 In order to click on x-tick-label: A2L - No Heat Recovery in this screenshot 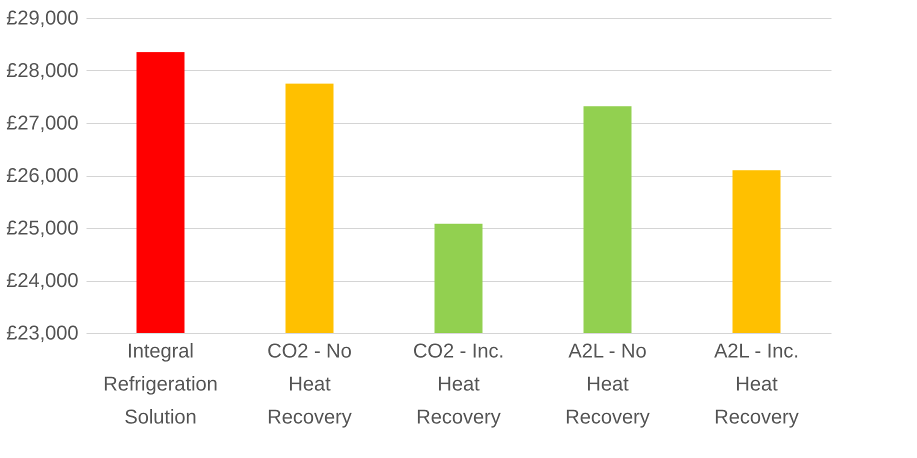, I will do `click(607, 384)`.